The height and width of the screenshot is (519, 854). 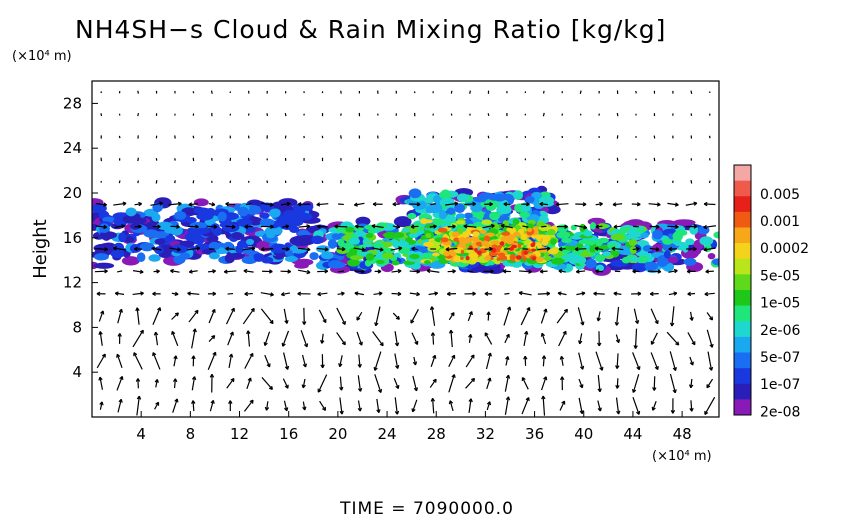 I want to click on y-tick-label: 8, so click(x=77, y=327).